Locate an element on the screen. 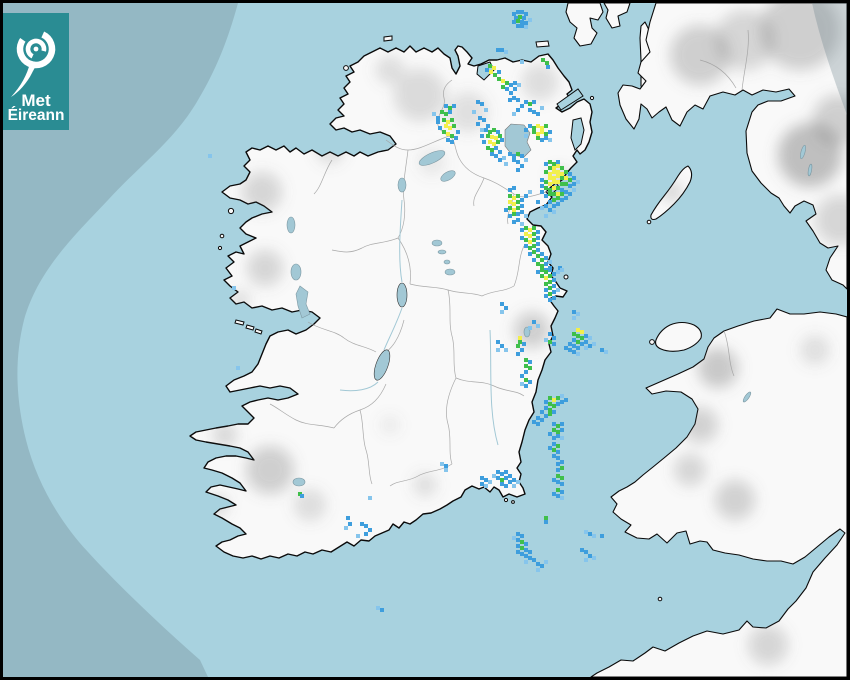  island-anglesey is located at coordinates (678, 336).